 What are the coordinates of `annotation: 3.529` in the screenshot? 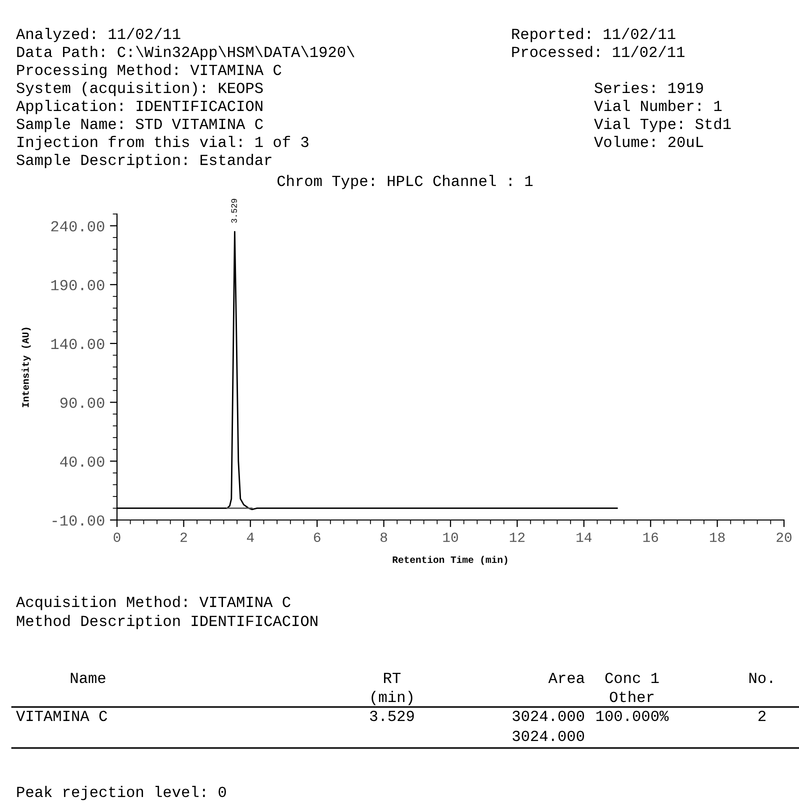 It's located at (234, 210).